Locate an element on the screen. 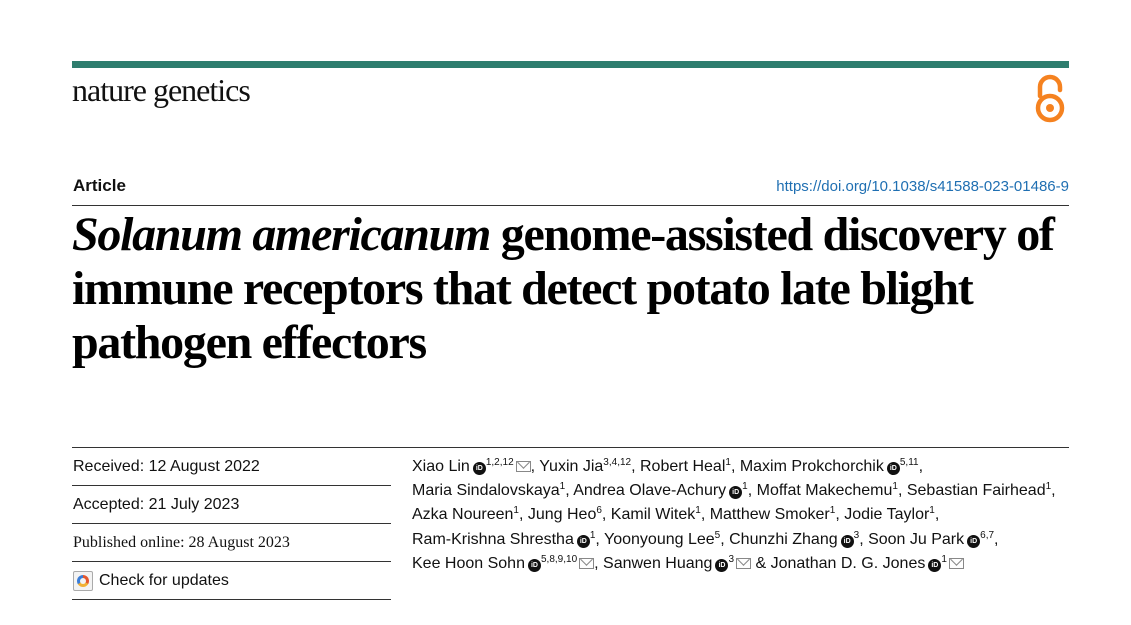  author-name: Jonathan D. G. Jones is located at coordinates (848, 563).